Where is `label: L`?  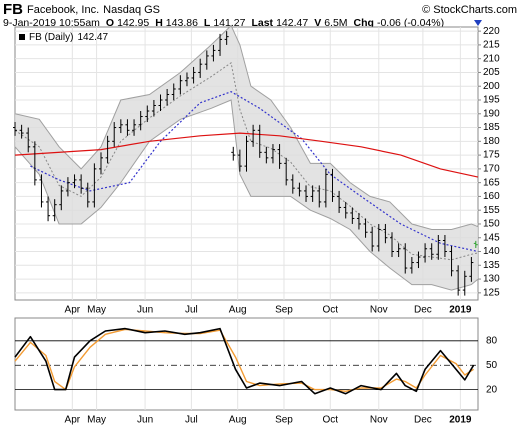
label: L is located at coordinates (207, 23).